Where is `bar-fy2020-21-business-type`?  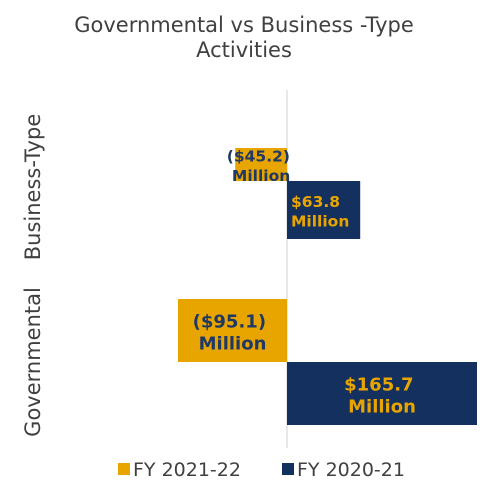 bar-fy2020-21-business-type is located at coordinates (324, 210).